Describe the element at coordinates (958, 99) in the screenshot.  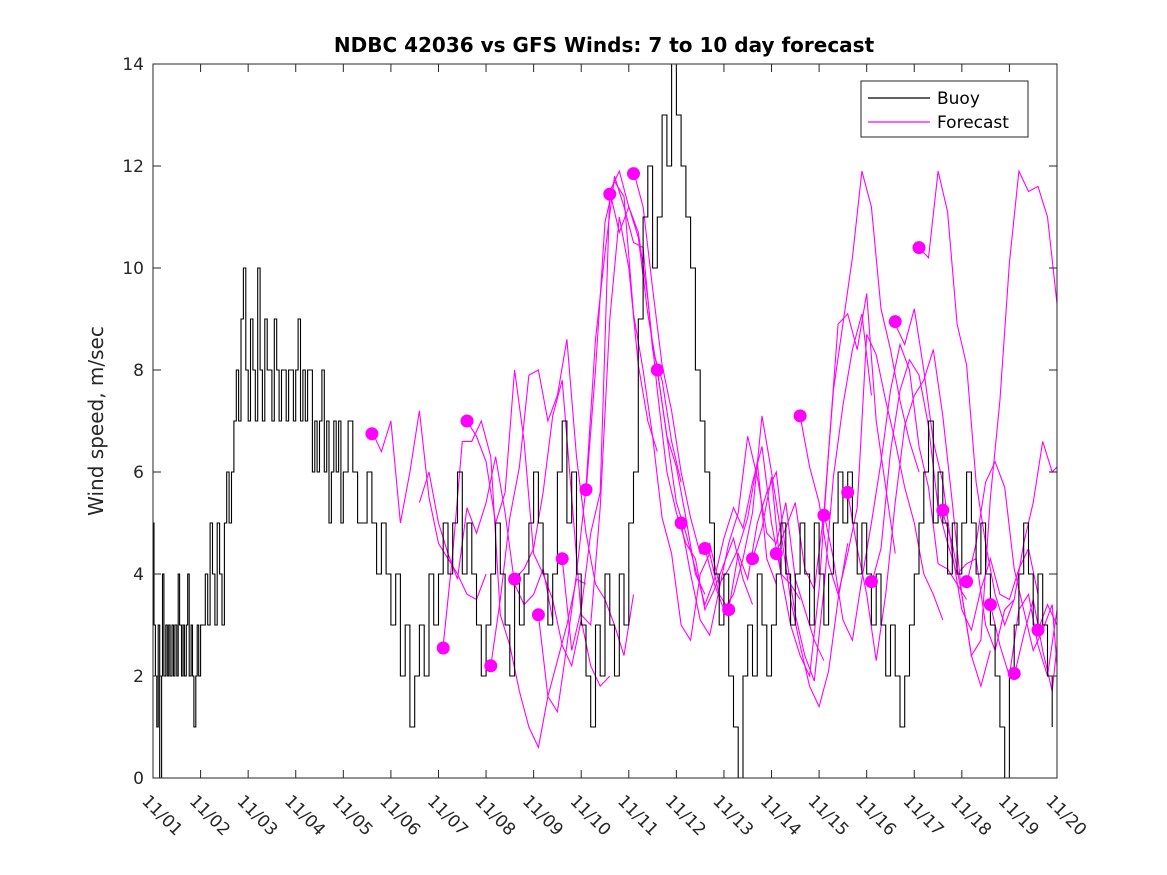
I see `legend-buoy-label: Buoy` at that location.